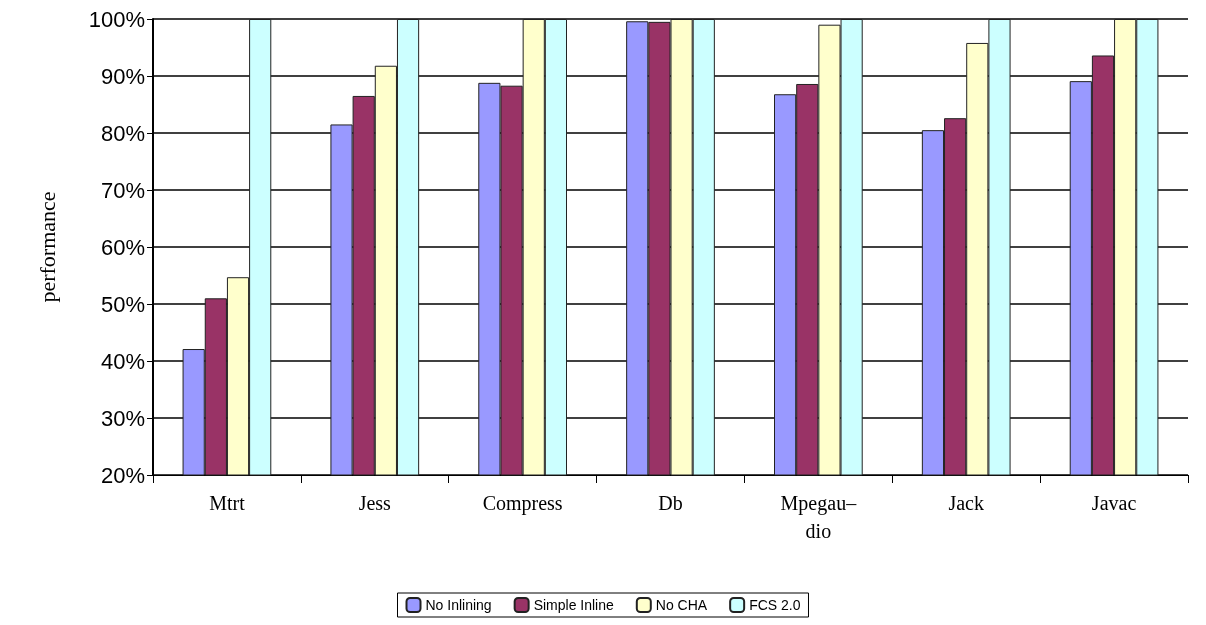 This screenshot has height=625, width=1206. Describe the element at coordinates (458, 605) in the screenshot. I see `legend-label: No Inlining` at that location.